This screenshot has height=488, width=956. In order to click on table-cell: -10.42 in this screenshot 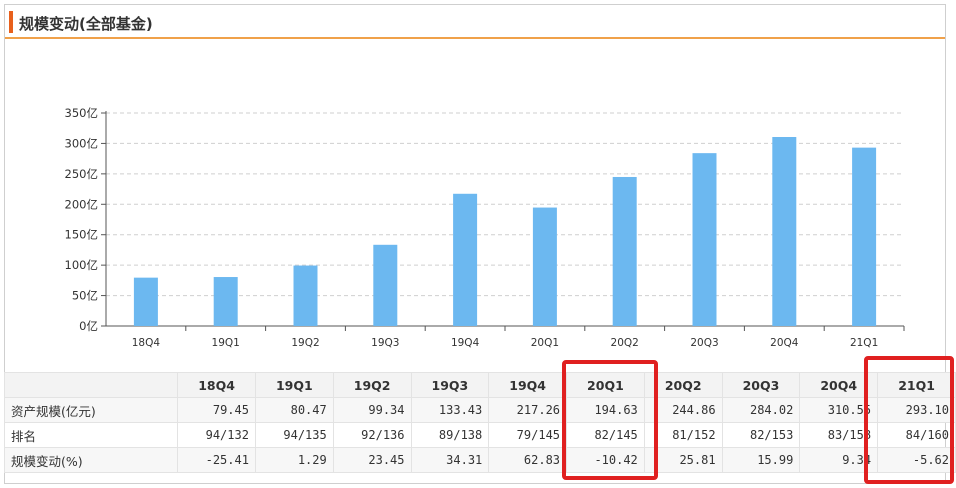, I will do `click(605, 460)`.